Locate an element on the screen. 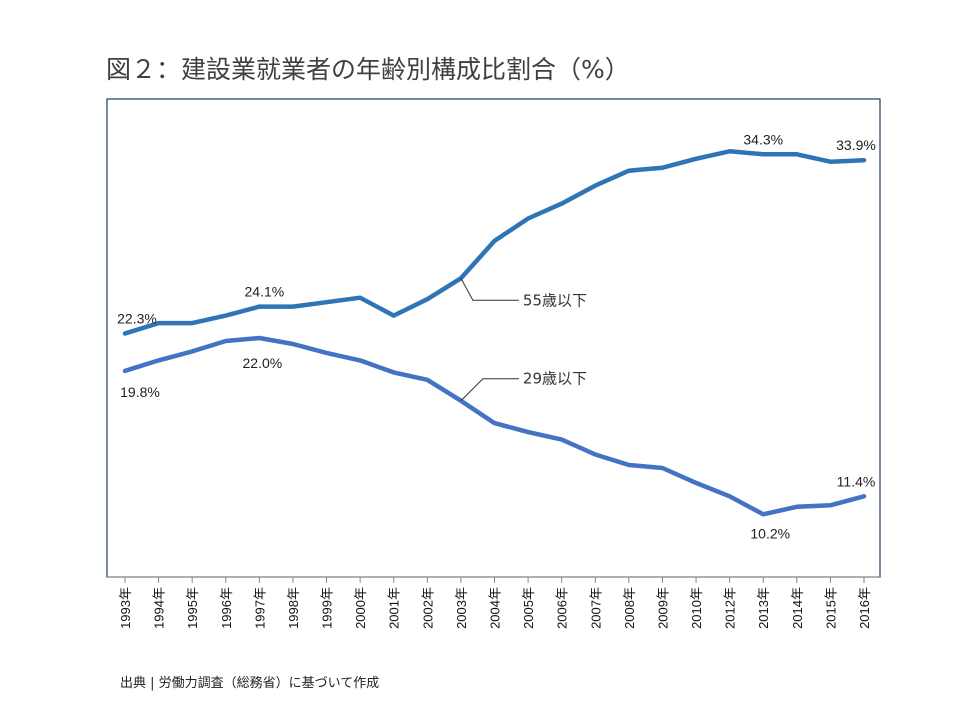 The width and height of the screenshot is (960, 720). x-tick-label: 1998年 is located at coordinates (293, 608).